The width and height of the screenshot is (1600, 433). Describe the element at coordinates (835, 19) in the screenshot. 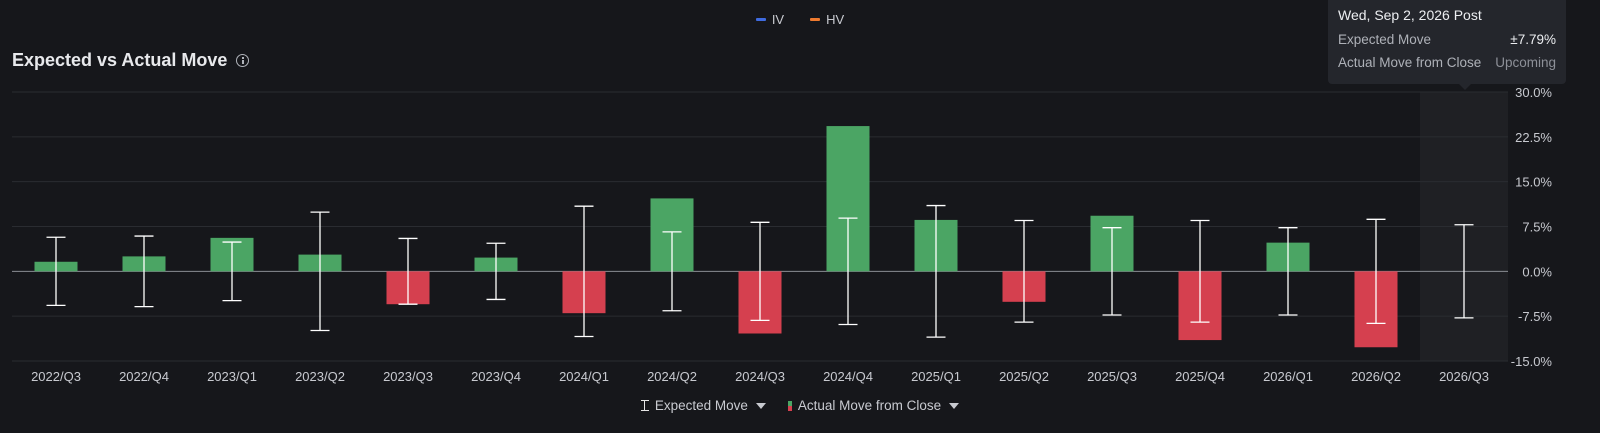

I see `legend-hv-label: HV` at that location.